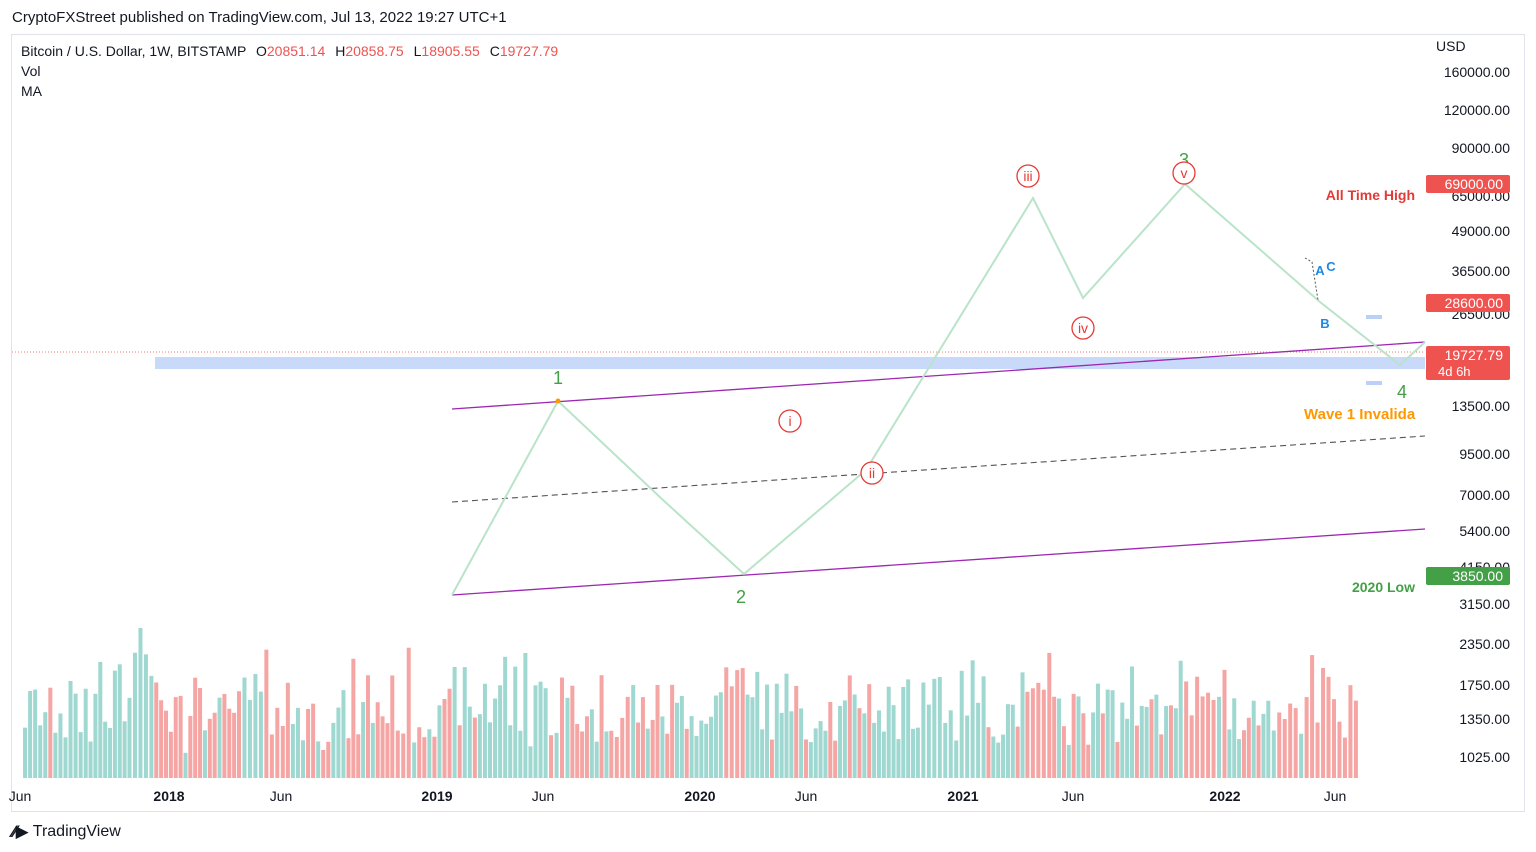 Image resolution: width=1536 pixels, height=852 pixels. Describe the element at coordinates (962, 796) in the screenshot. I see `x-tick-label: 2021` at that location.